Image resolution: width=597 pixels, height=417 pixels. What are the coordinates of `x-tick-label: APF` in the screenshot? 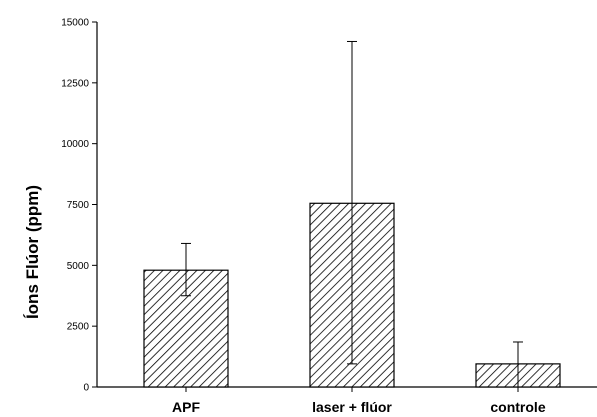 It's located at (186, 407).